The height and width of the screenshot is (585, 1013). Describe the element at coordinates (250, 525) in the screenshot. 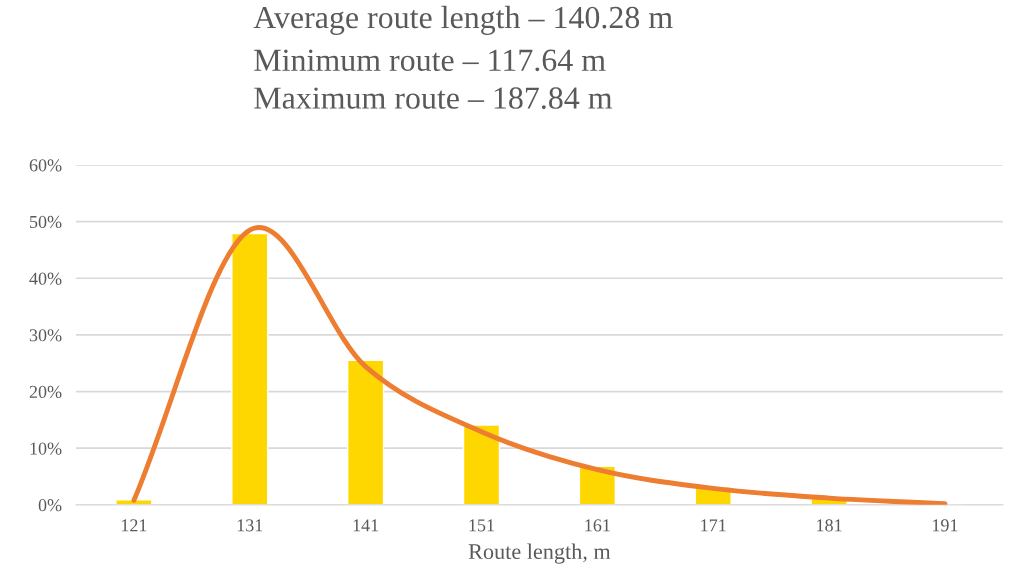

I see `x-tick-label: 131` at that location.